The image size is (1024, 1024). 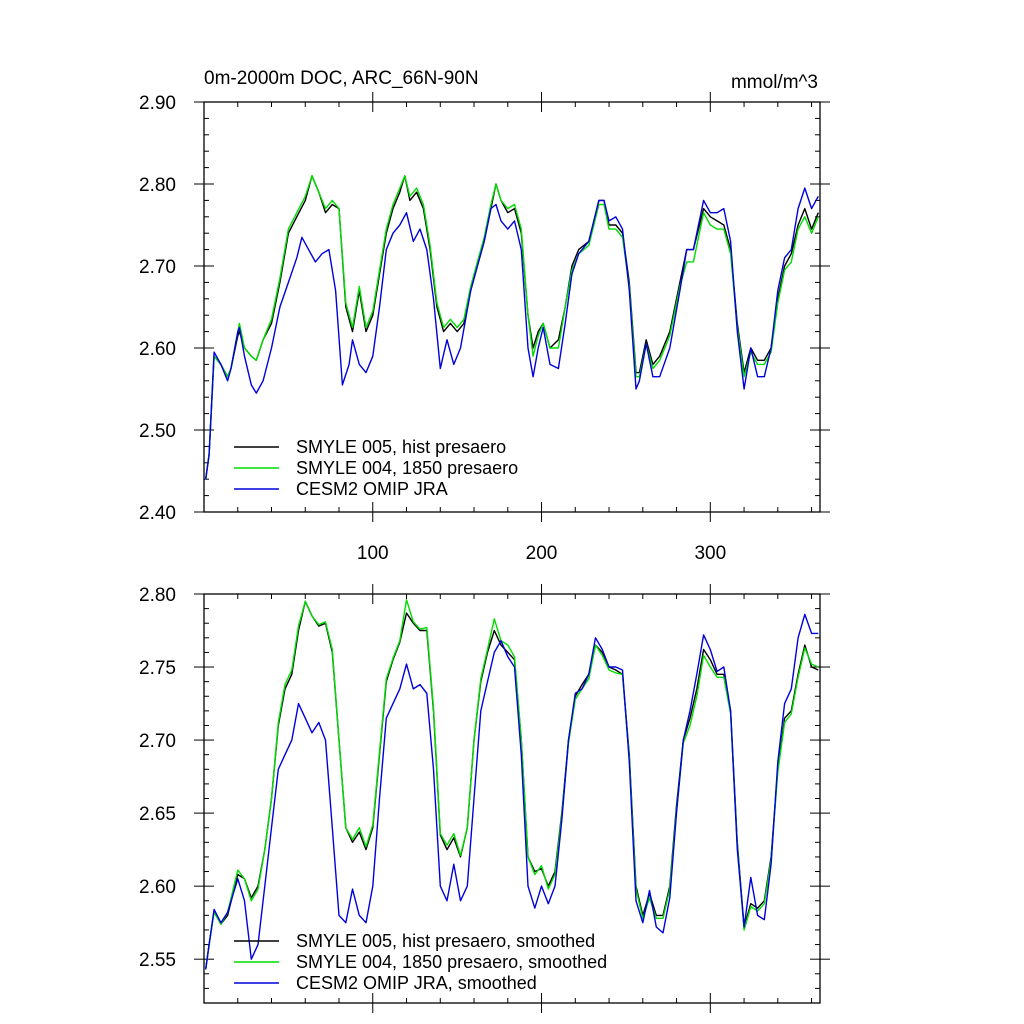 What do you see at coordinates (157, 595) in the screenshot?
I see `bottom-y-tick-label: 2.80` at bounding box center [157, 595].